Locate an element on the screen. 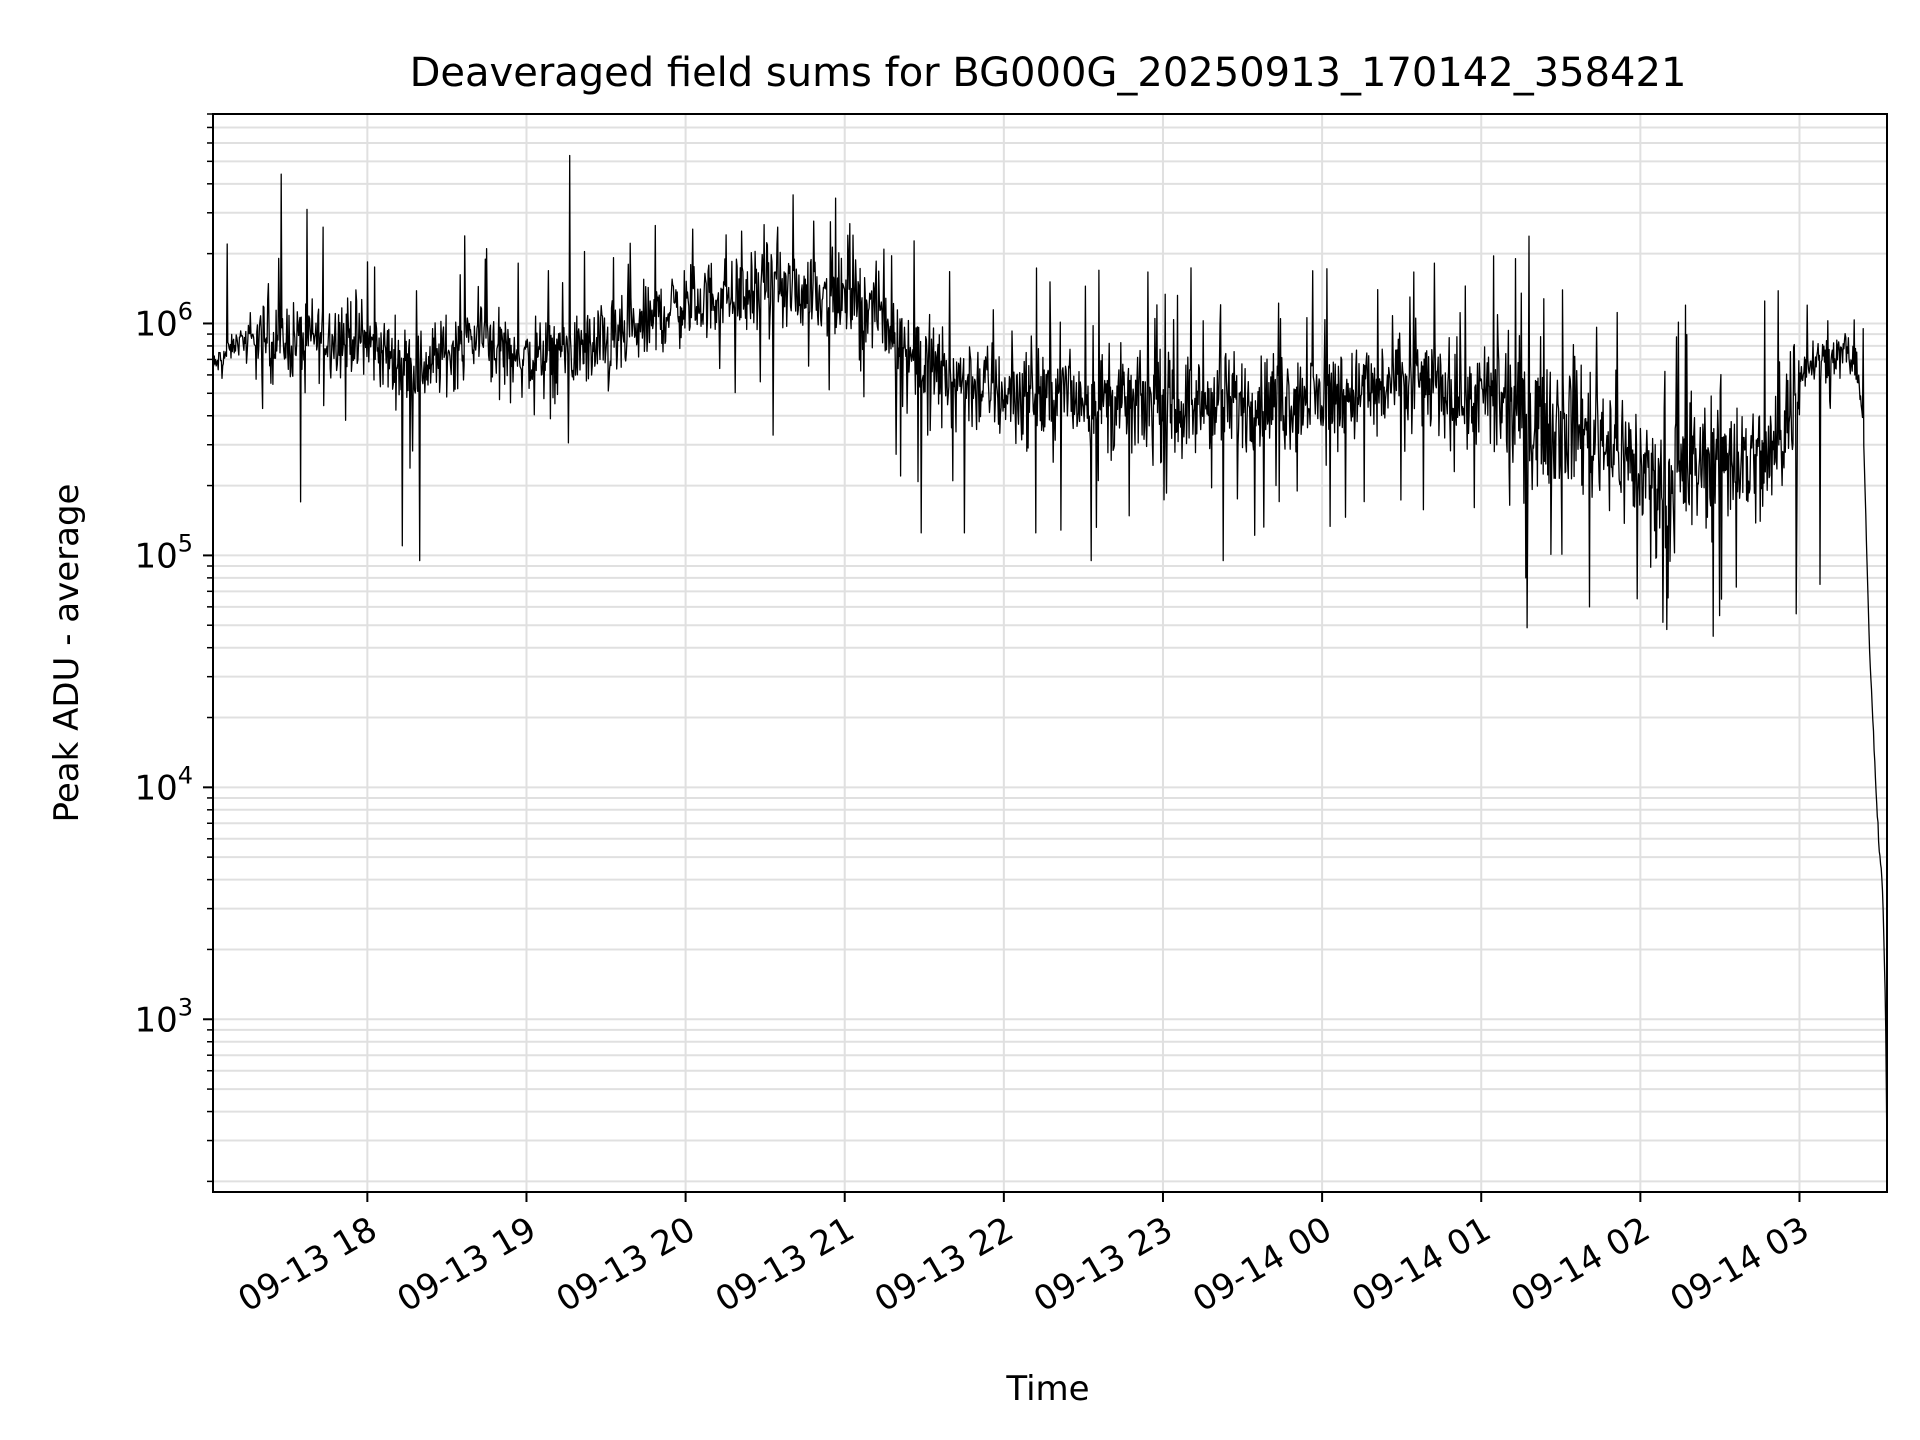 The width and height of the screenshot is (1920, 1440). y-axis-label: Peak ADU - average is located at coordinates (67, 653).